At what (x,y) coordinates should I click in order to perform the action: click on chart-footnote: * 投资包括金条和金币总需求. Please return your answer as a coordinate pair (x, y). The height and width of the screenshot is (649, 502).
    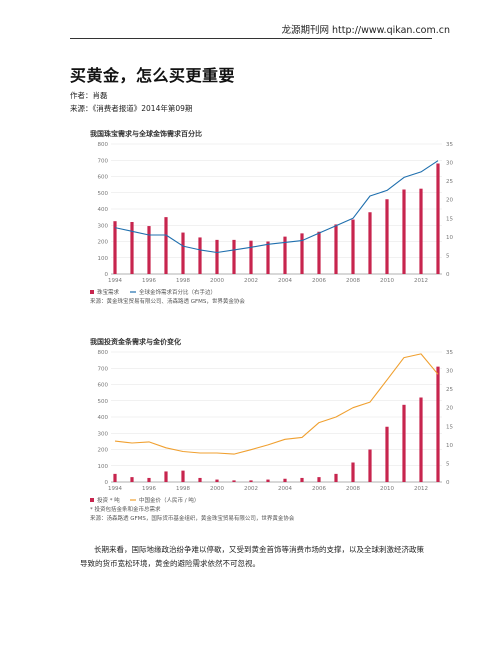
    Looking at the image, I should click on (125, 509).